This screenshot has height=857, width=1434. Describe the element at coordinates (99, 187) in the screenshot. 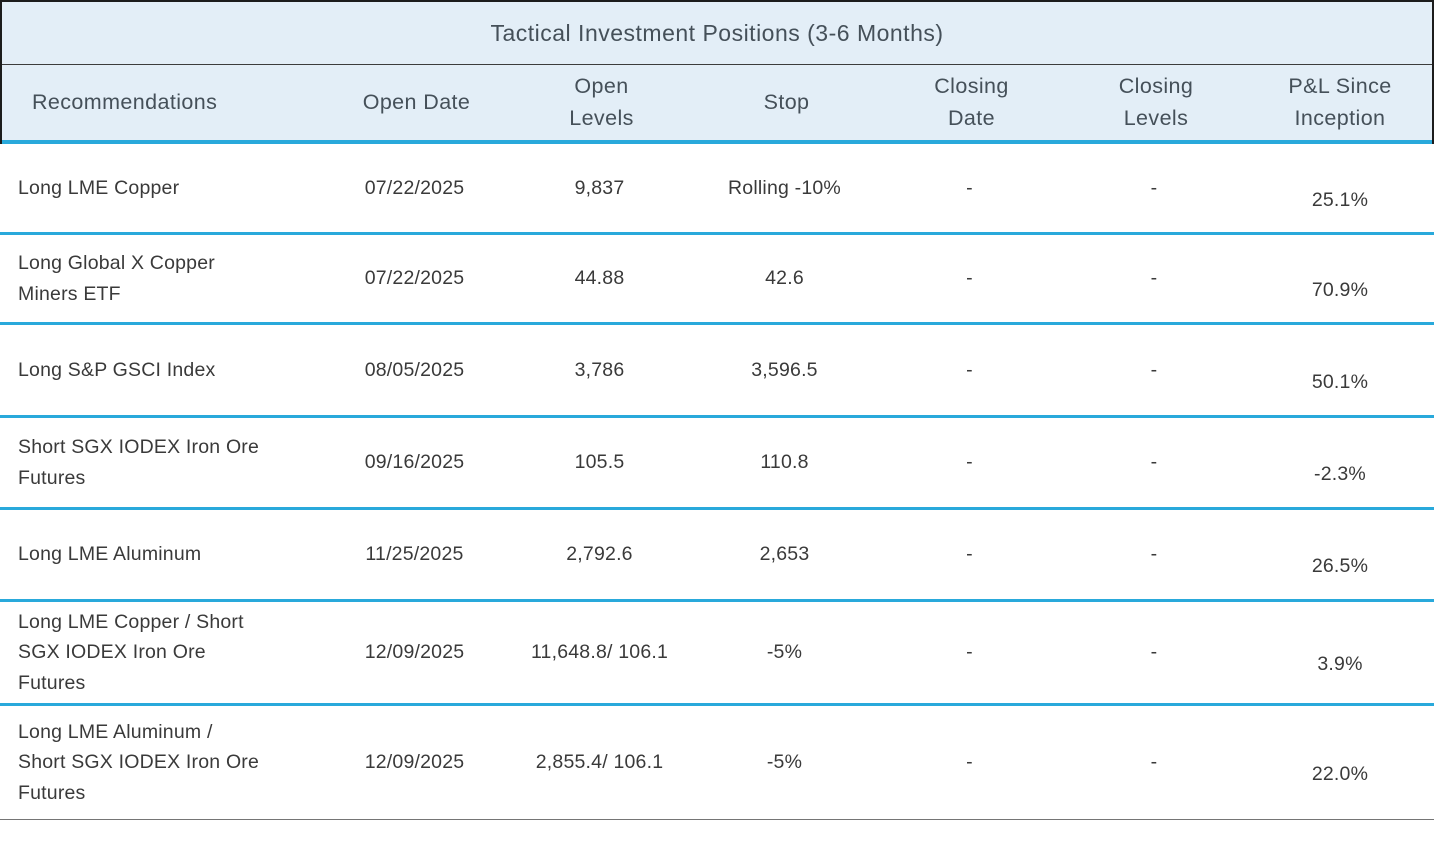

I see `table-cell: Long LME Copper` at that location.